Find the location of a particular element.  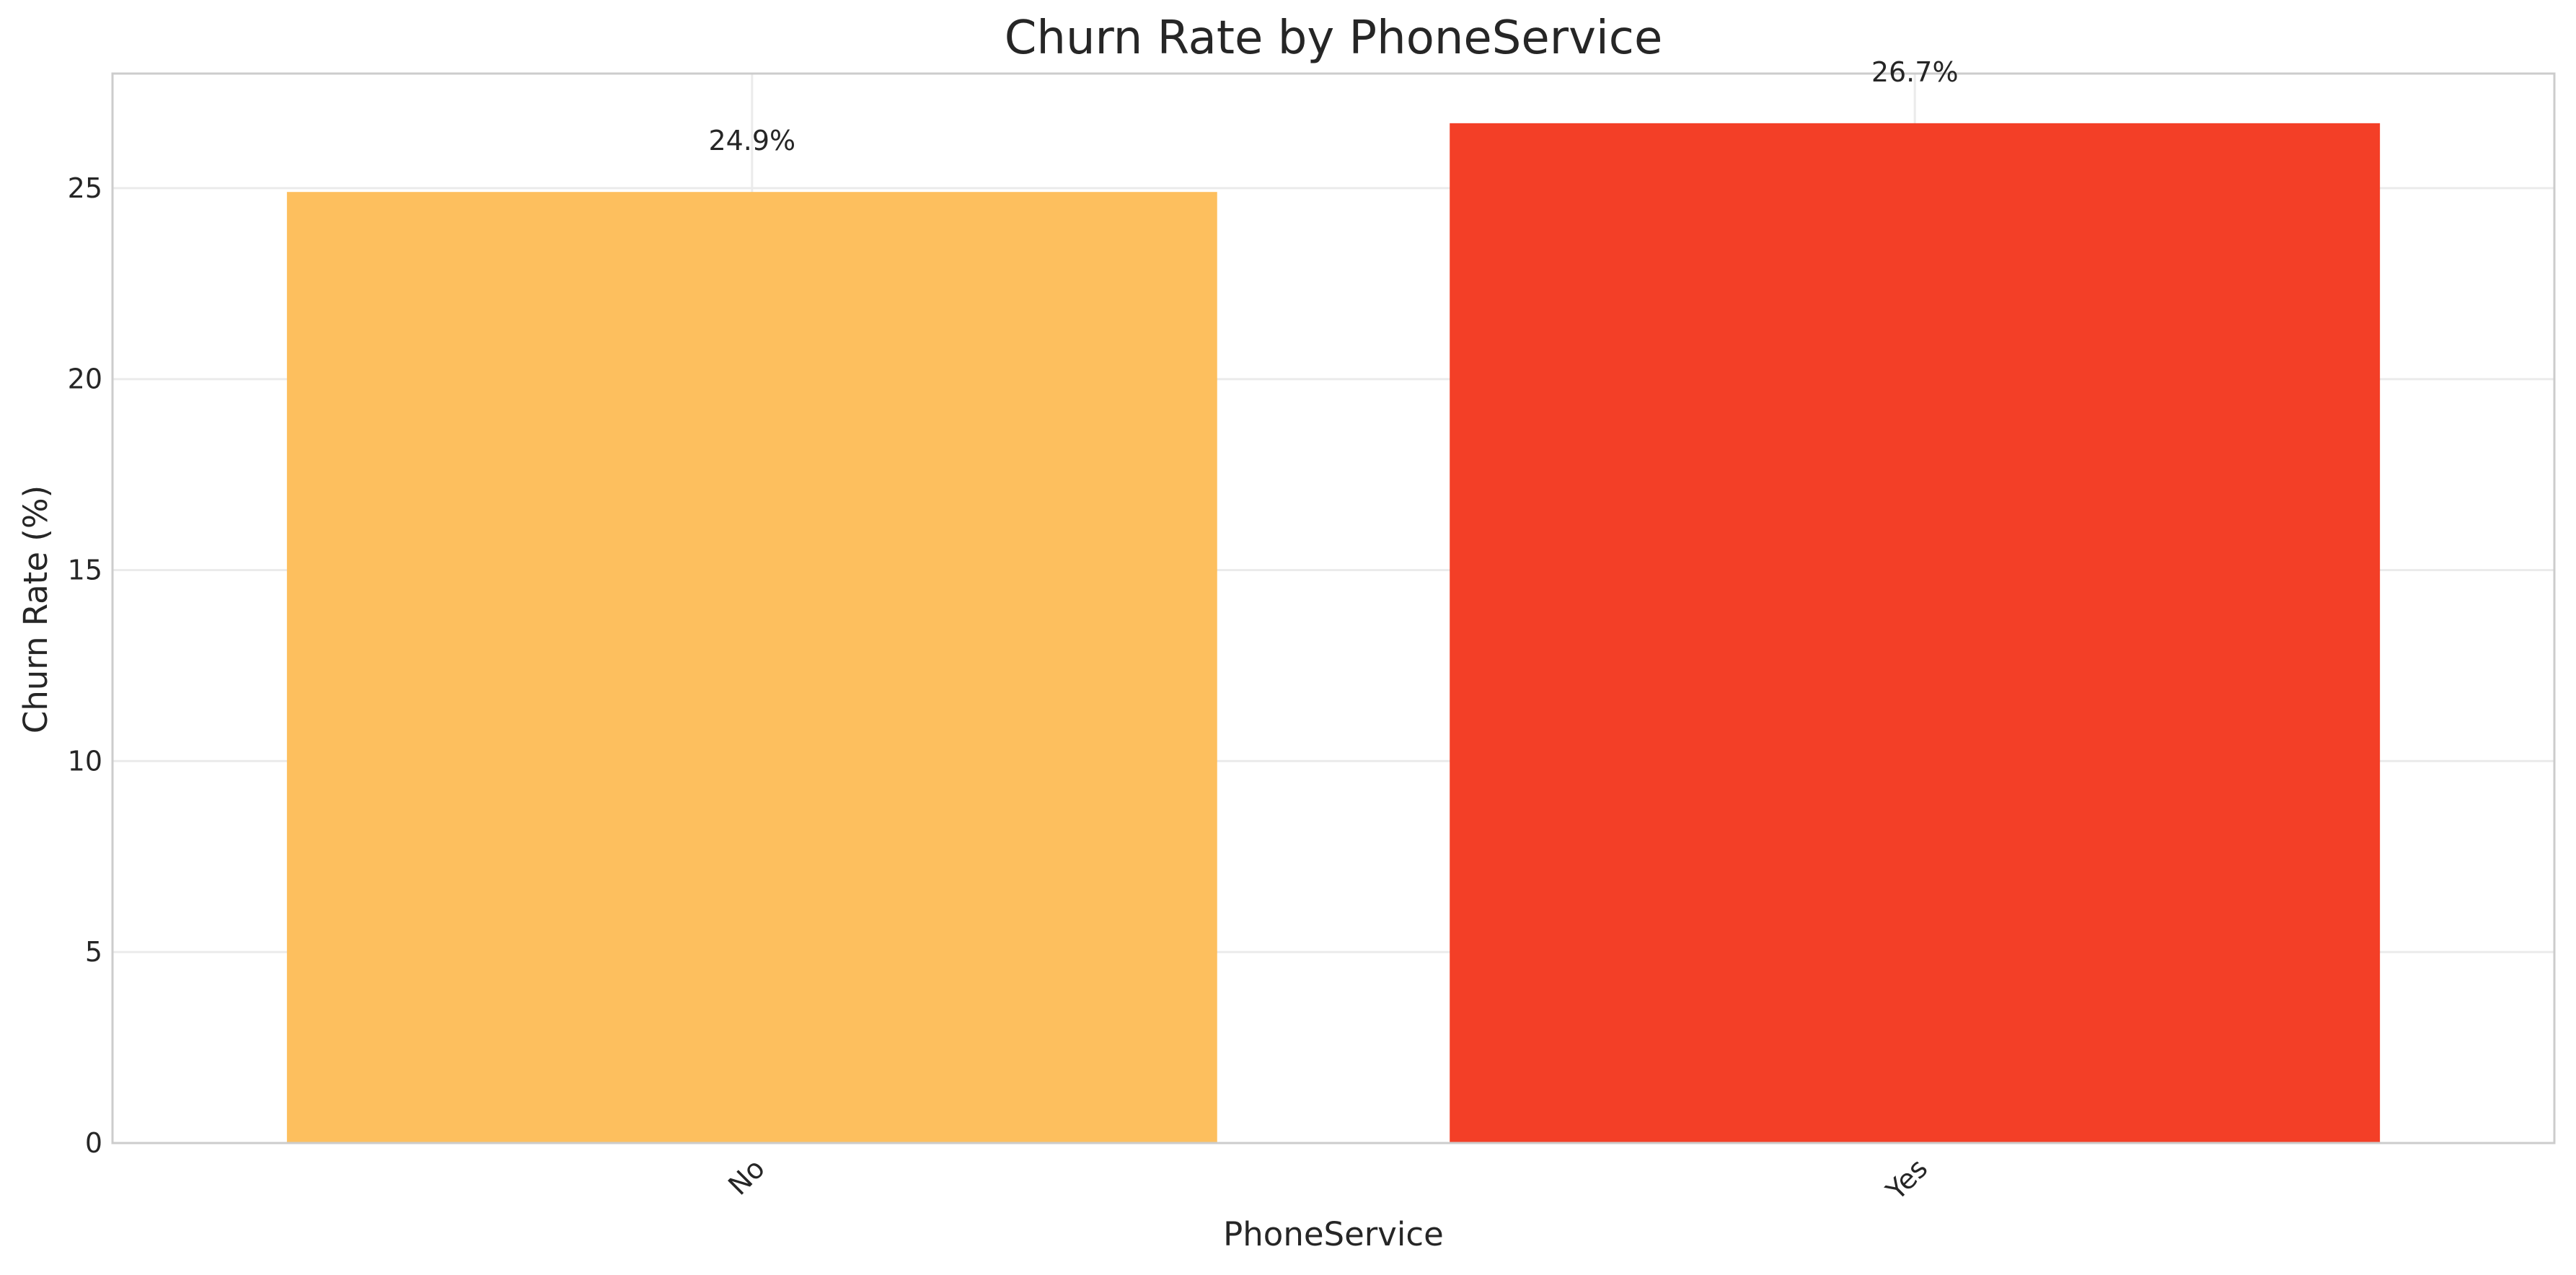

y-axis-ticks: 0 5 10 15 20 25 is located at coordinates (85, 665).